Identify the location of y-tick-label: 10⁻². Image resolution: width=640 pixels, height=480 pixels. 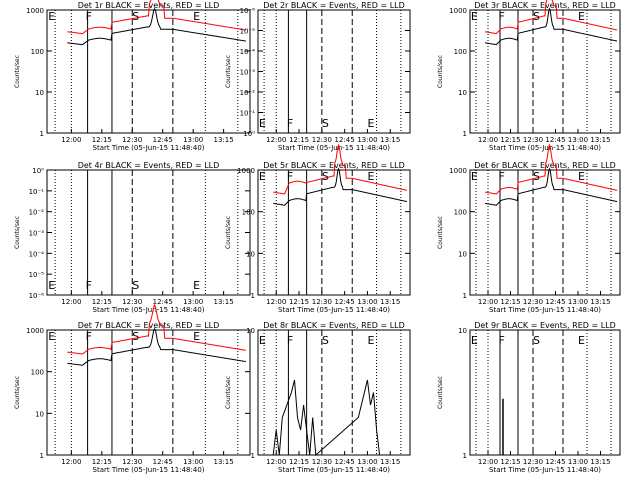
(37, 213).